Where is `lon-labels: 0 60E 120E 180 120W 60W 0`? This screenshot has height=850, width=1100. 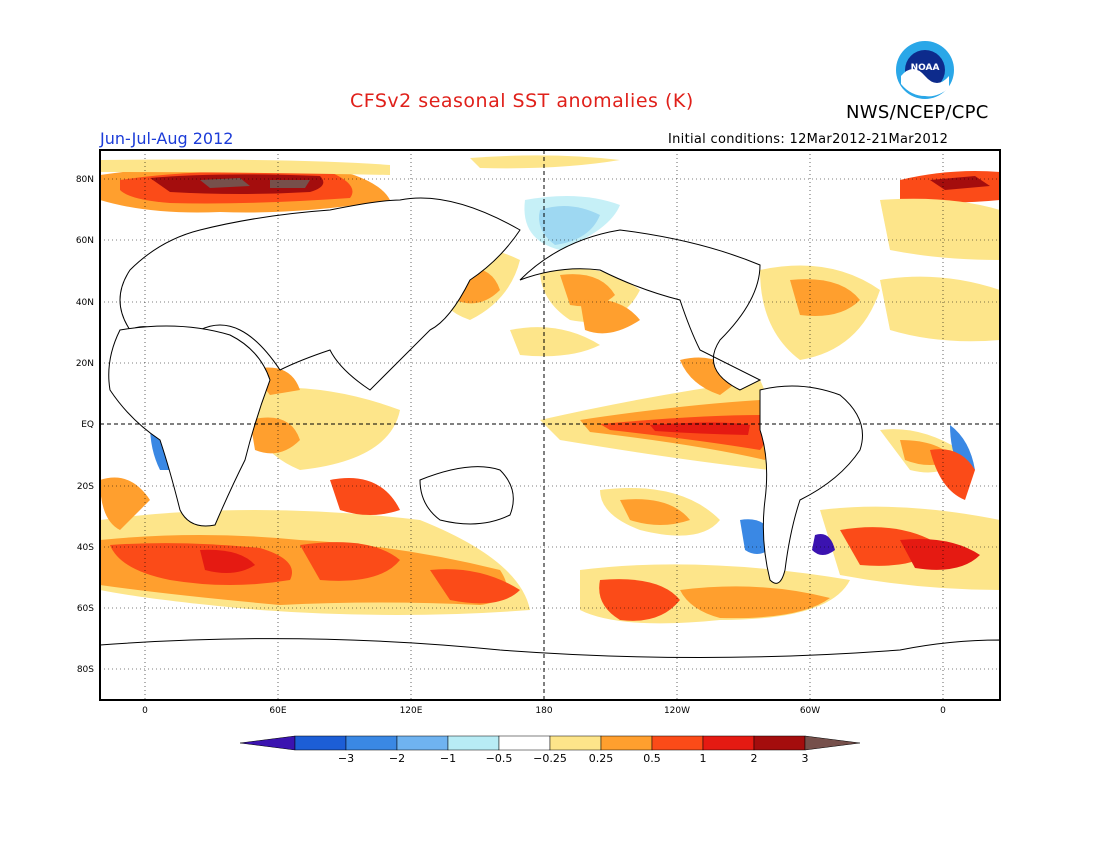 lon-labels: 0 60E 120E 180 120W 60W 0 is located at coordinates (544, 711).